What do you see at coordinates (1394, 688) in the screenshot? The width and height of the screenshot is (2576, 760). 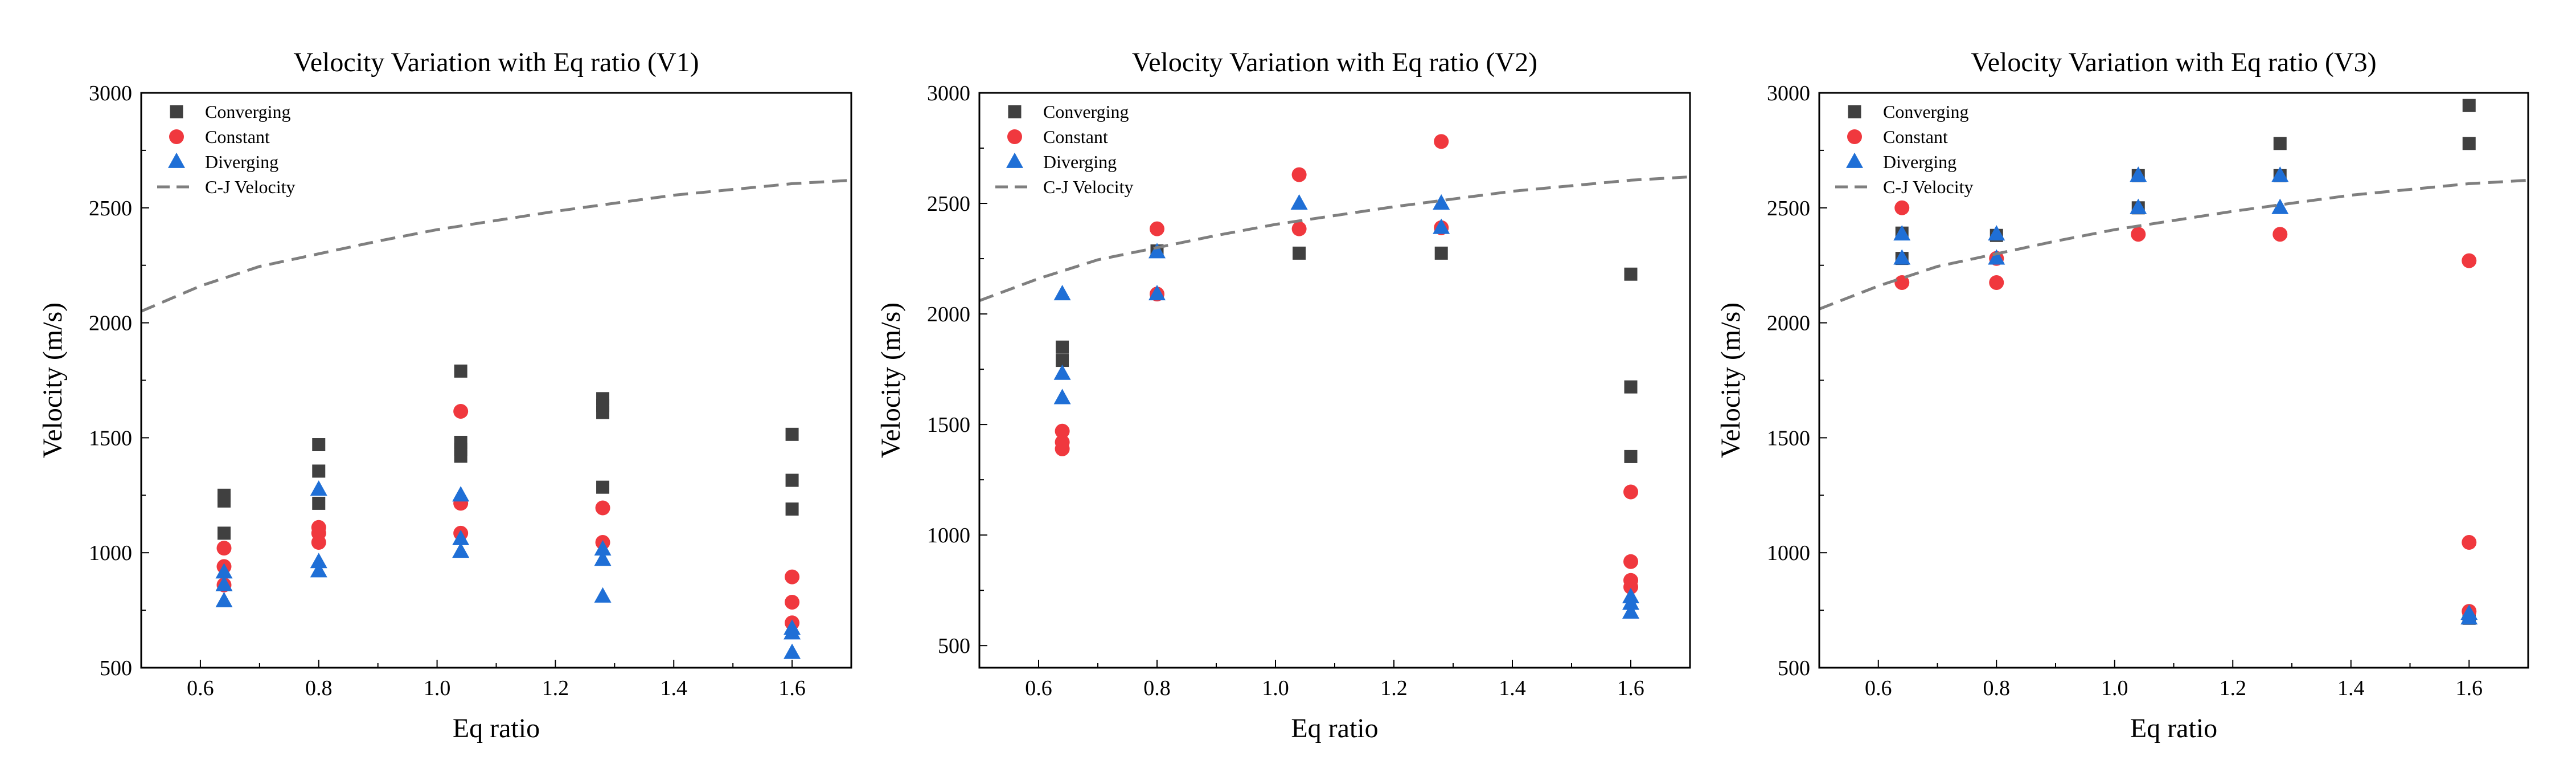 I see `x-tick-label: 1.2` at bounding box center [1394, 688].